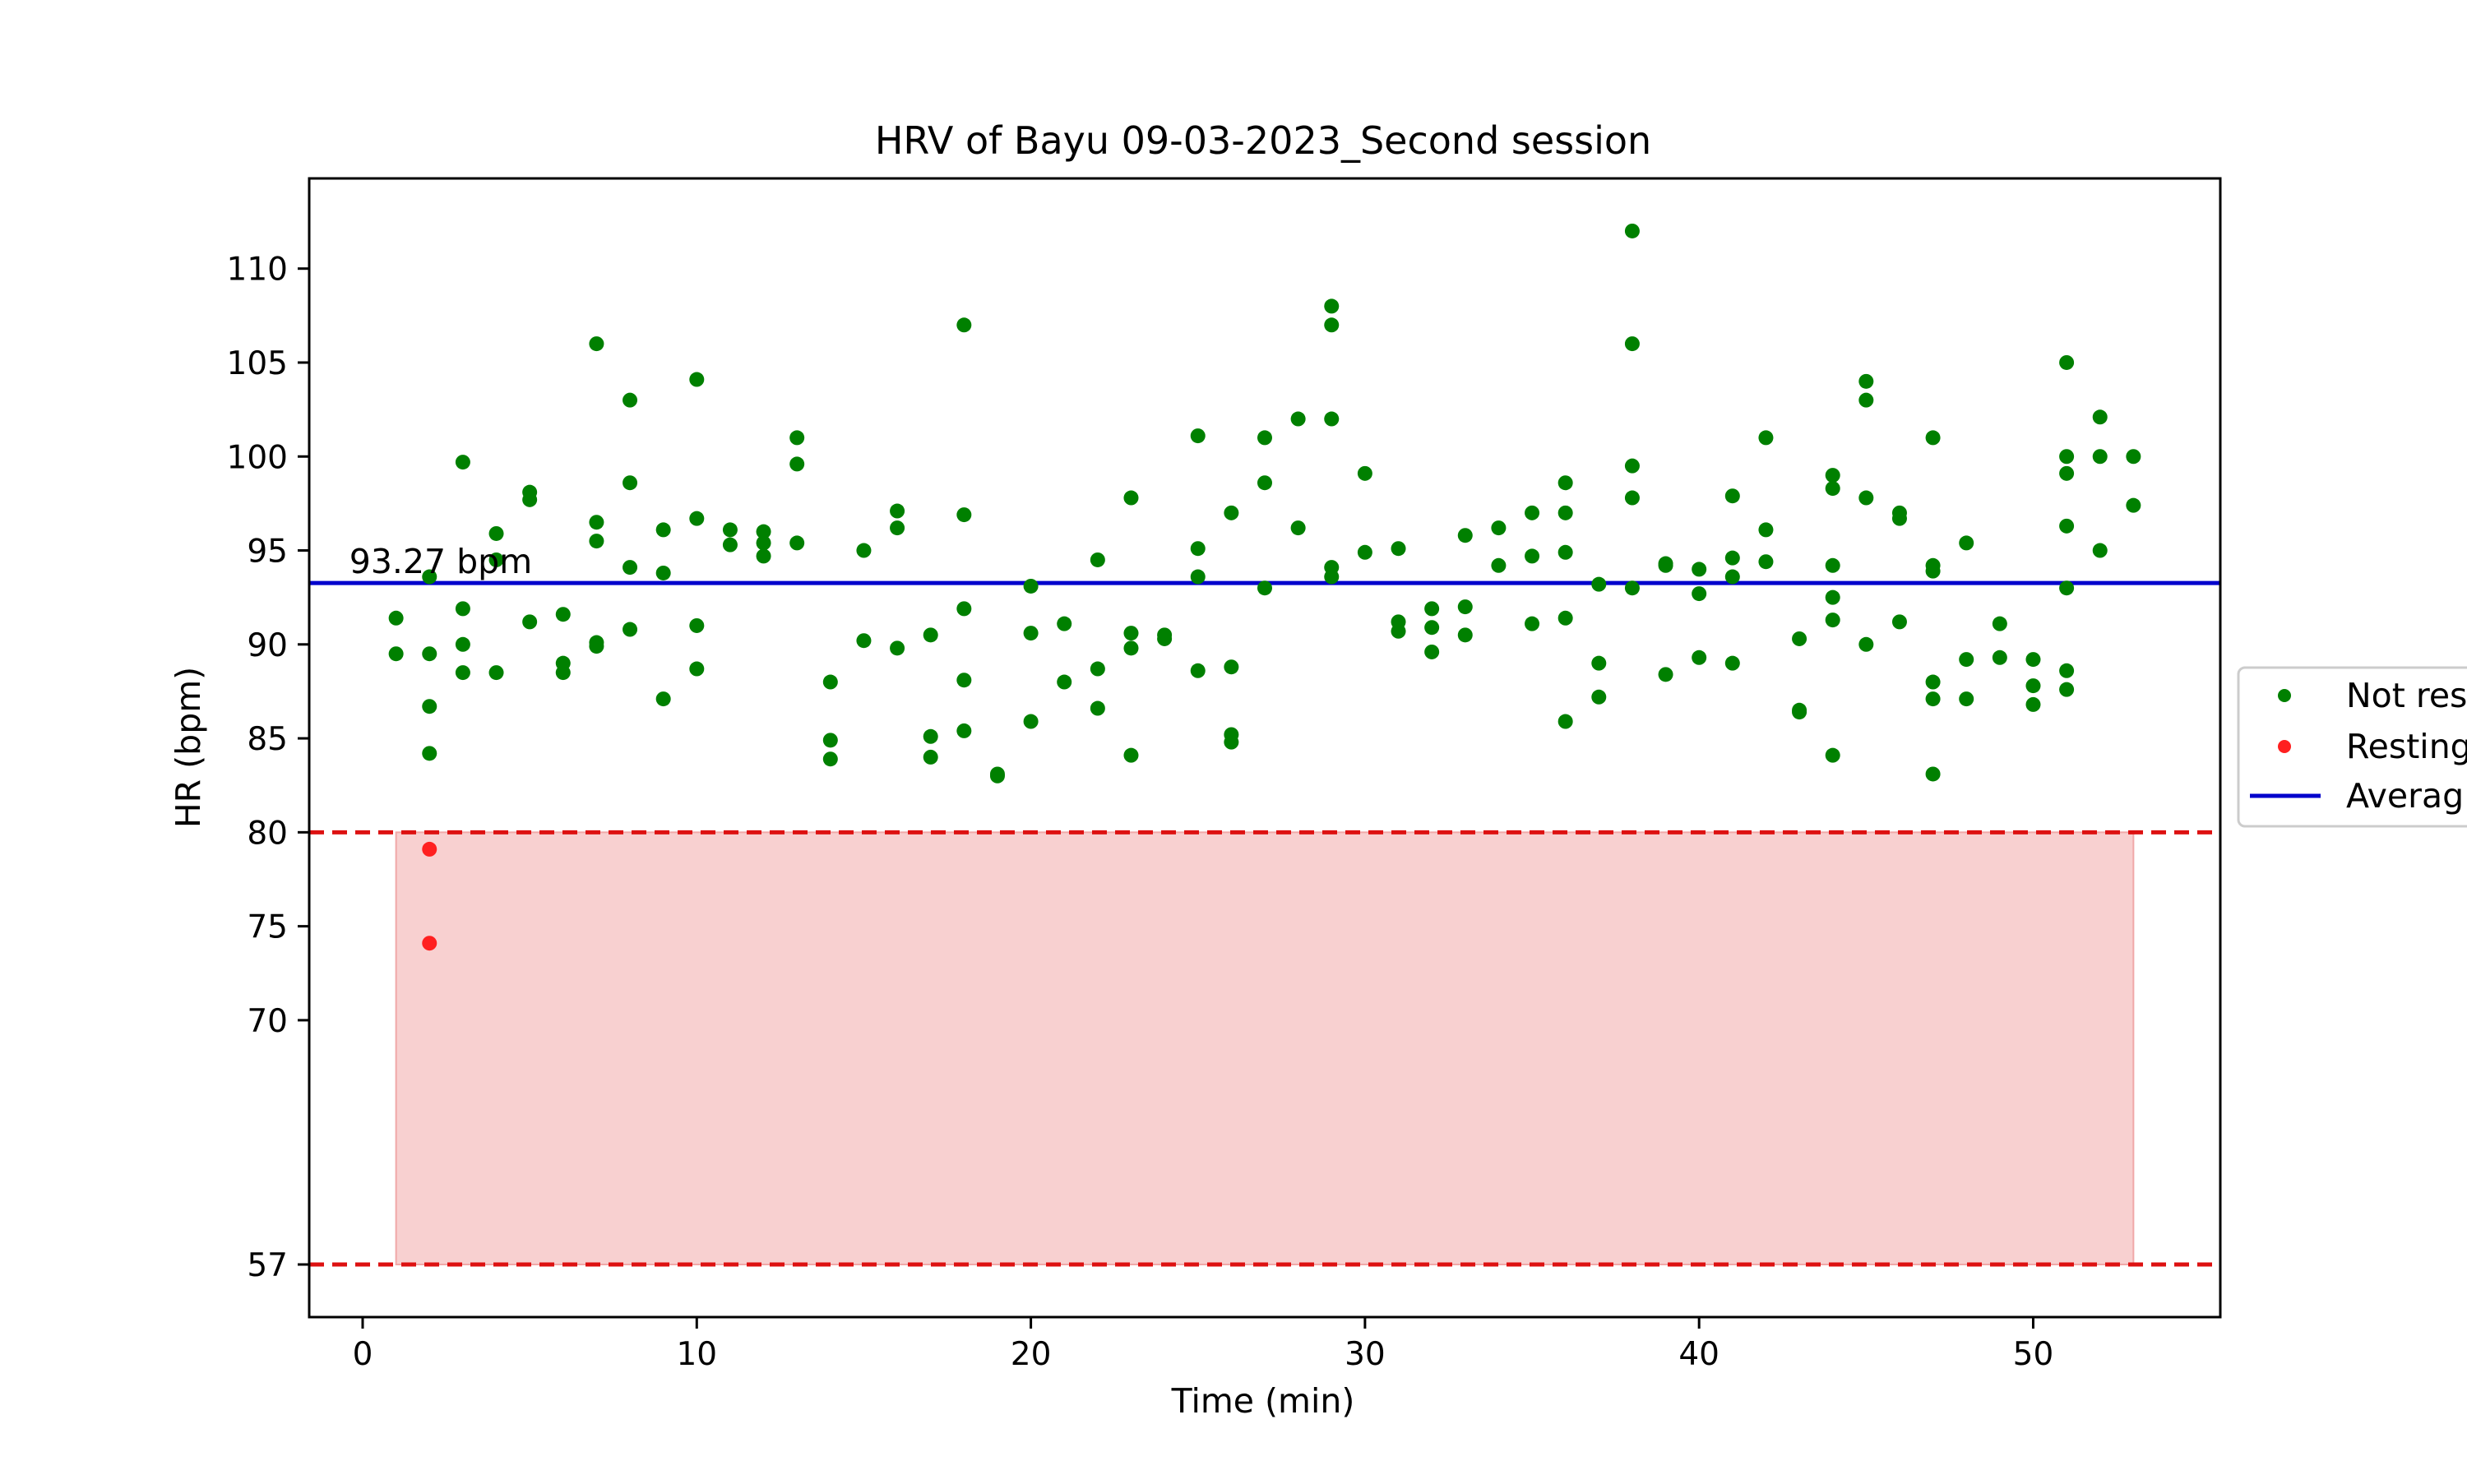 Image resolution: width=2467 pixels, height=1484 pixels. I want to click on chart-title: HRV of Bayu 09-03-2023_Second session, so click(1263, 140).